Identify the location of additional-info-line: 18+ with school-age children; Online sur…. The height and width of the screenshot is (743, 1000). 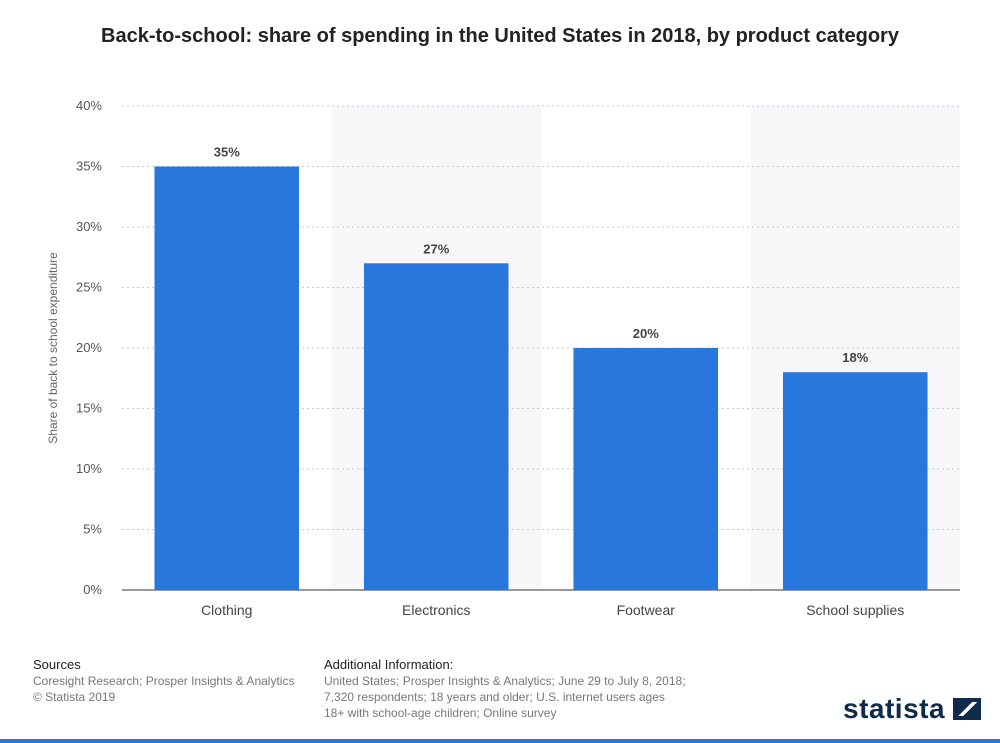
(440, 713).